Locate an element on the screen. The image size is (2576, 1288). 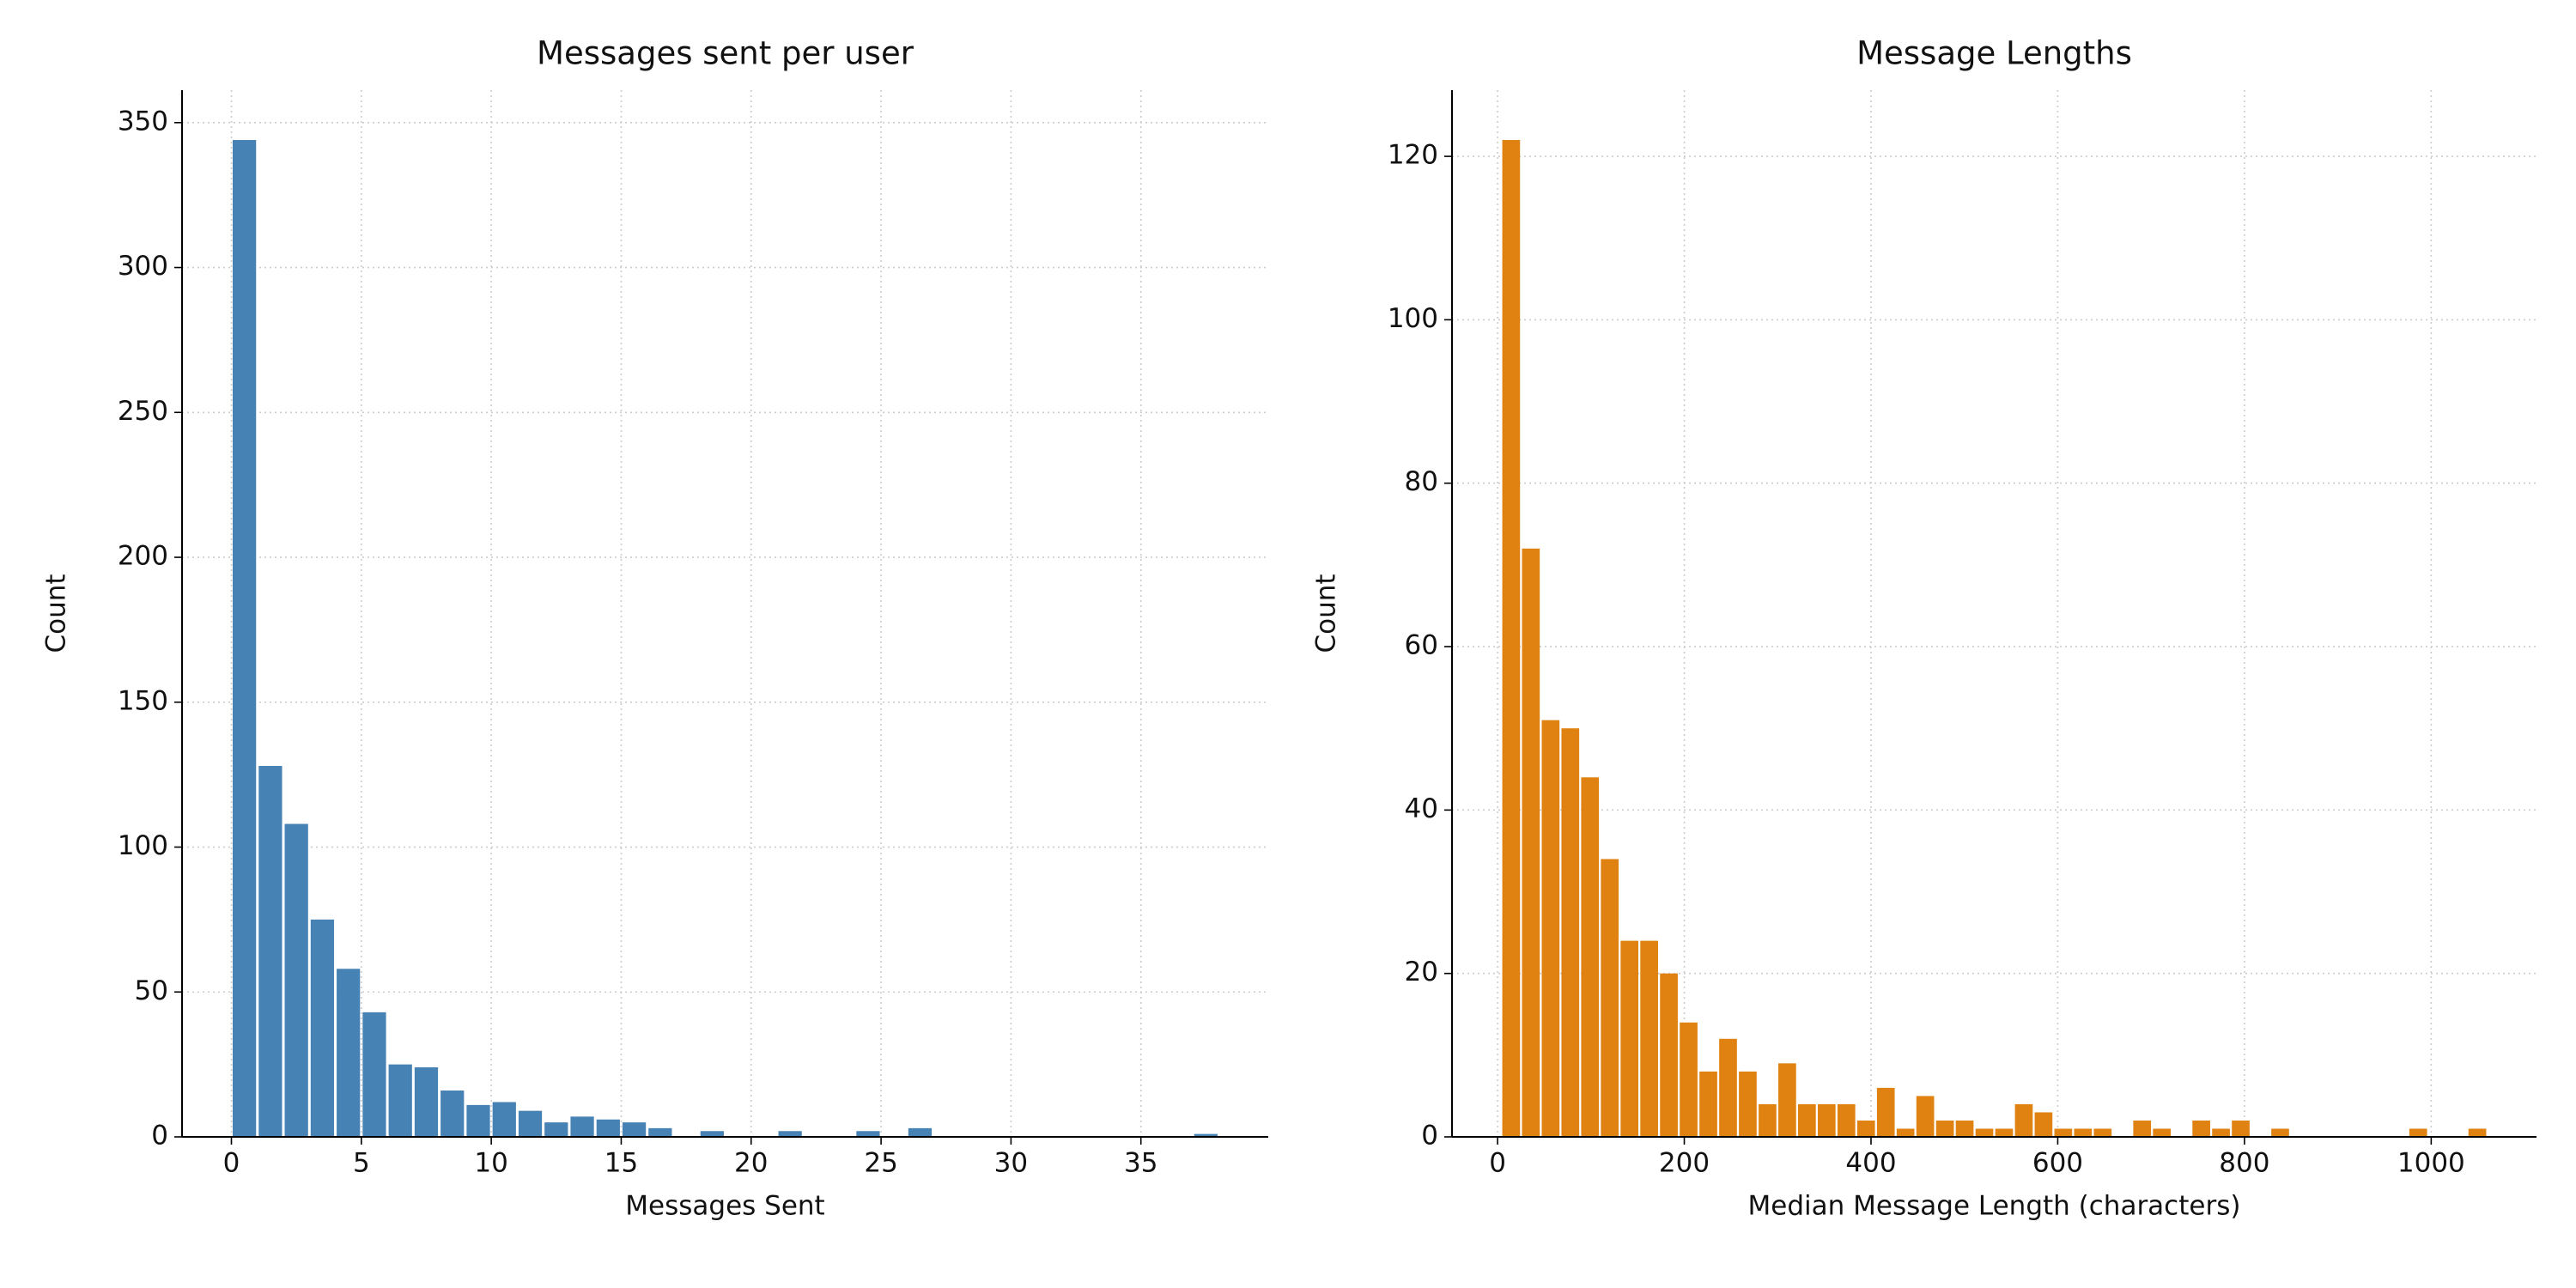
x-tick-label: 800 is located at coordinates (2244, 1163).